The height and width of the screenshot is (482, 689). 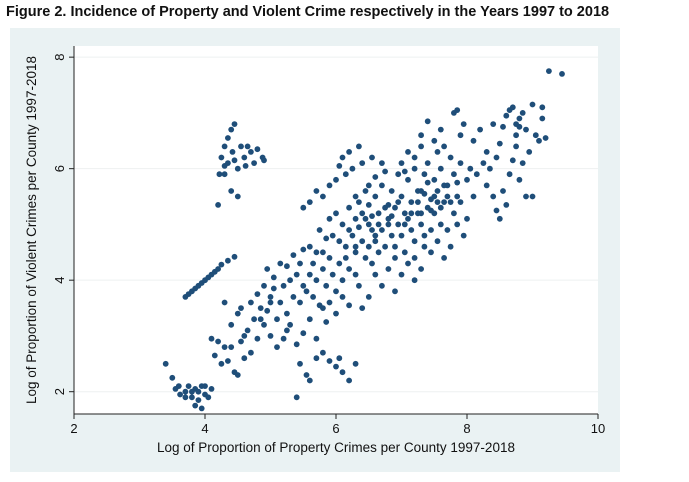 What do you see at coordinates (466, 428) in the screenshot?
I see `x-tick-label-3: 8` at bounding box center [466, 428].